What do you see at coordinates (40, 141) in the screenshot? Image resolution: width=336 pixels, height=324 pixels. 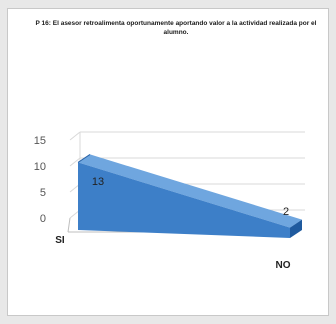 I see `y-tick-label: 15` at bounding box center [40, 141].